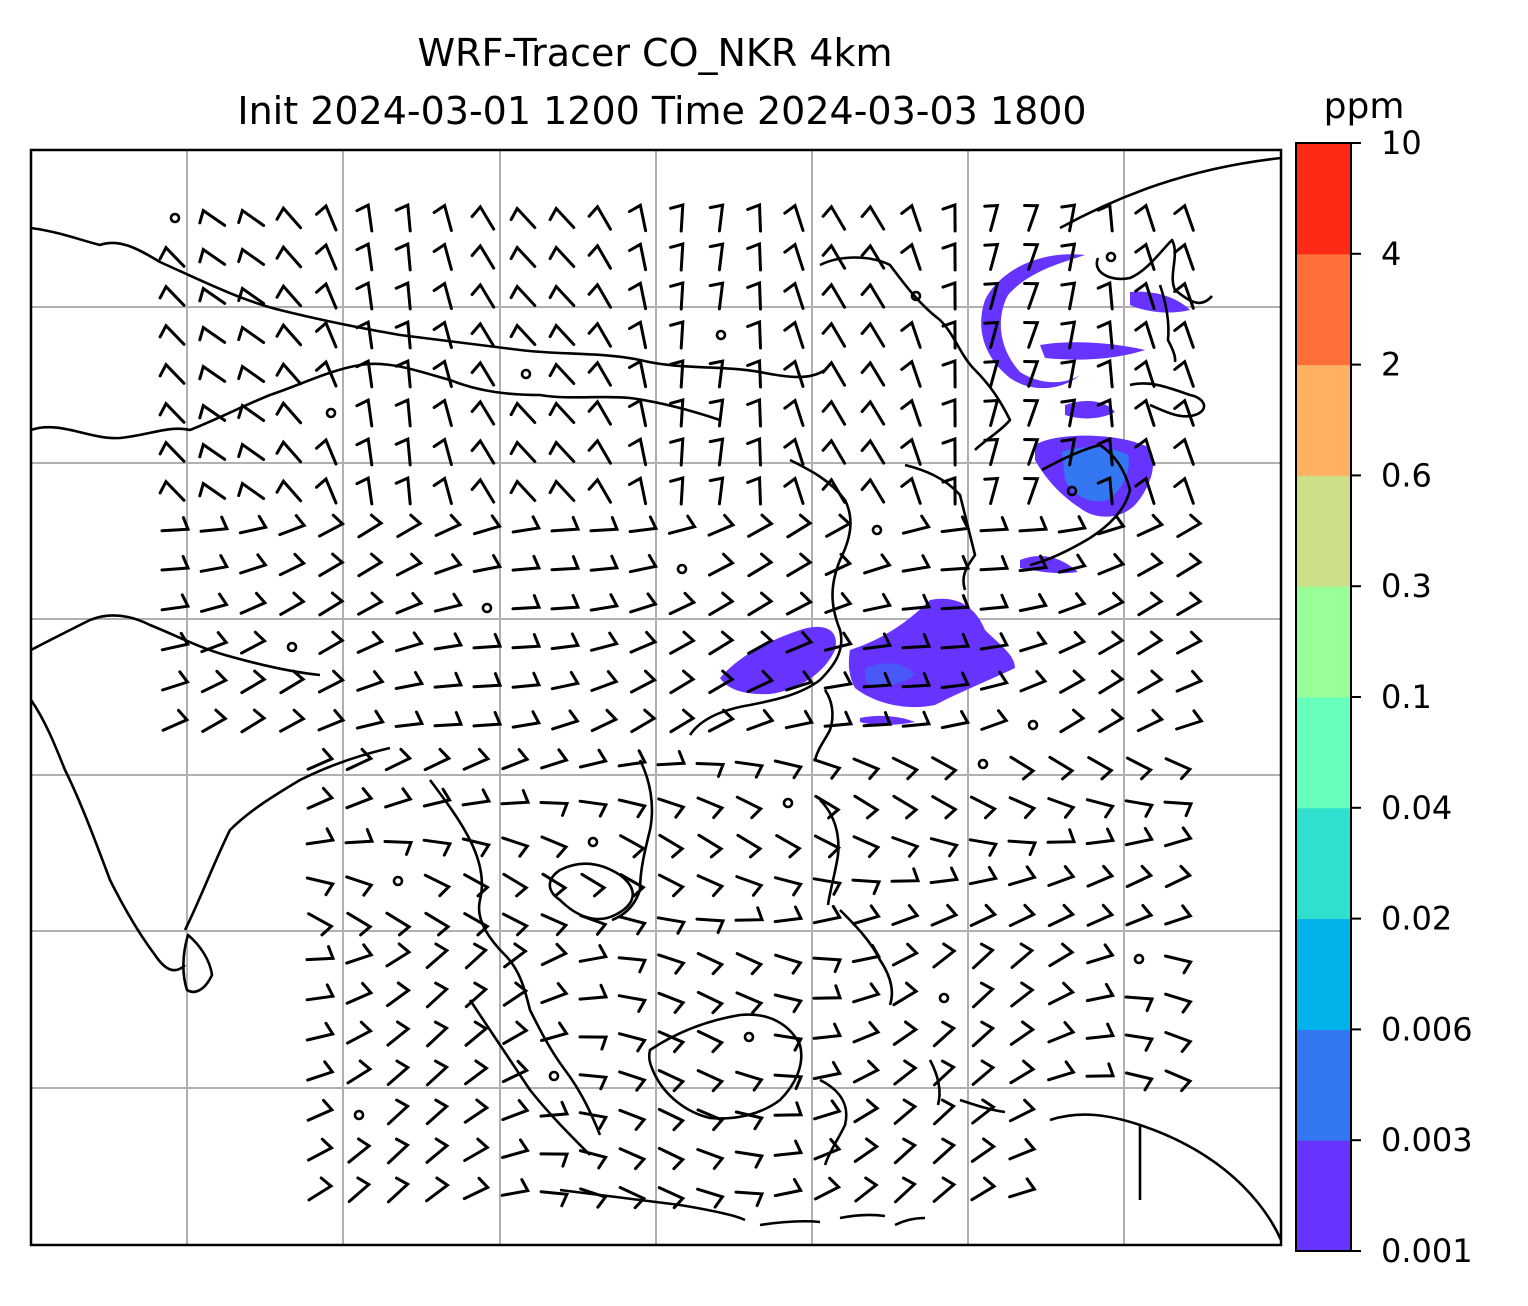  What do you see at coordinates (1406, 475) in the screenshot?
I see `colorbar-tick-label: 0.6` at bounding box center [1406, 475].